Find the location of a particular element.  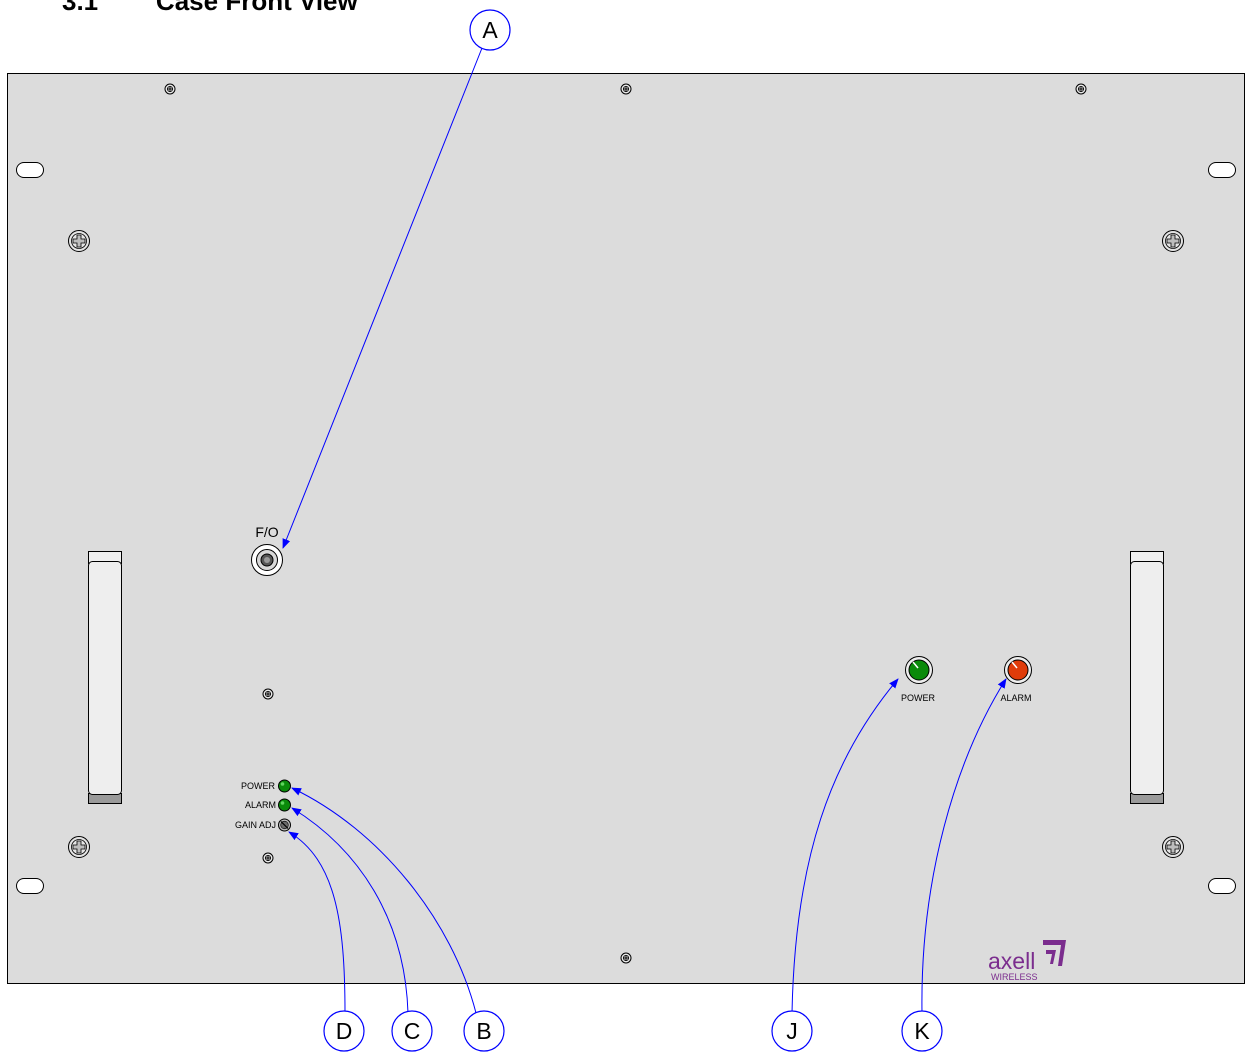

right-handle is located at coordinates (1147, 677).